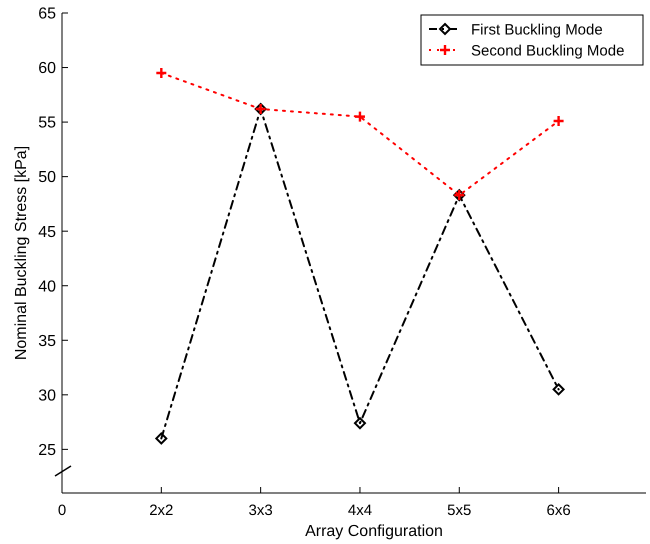 The width and height of the screenshot is (650, 544). What do you see at coordinates (62, 510) in the screenshot?
I see `x-tick-label: 0` at bounding box center [62, 510].